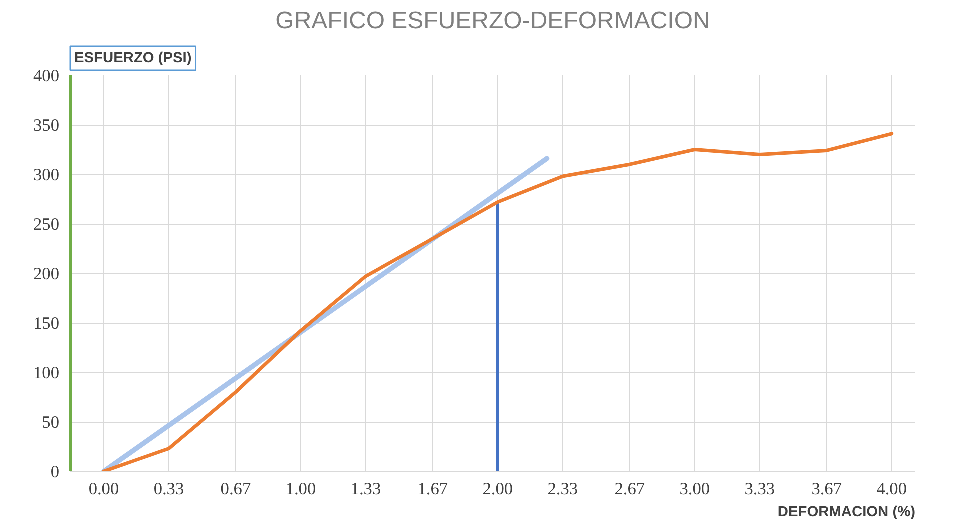  I want to click on x-tick-label: 3.67, so click(827, 489).